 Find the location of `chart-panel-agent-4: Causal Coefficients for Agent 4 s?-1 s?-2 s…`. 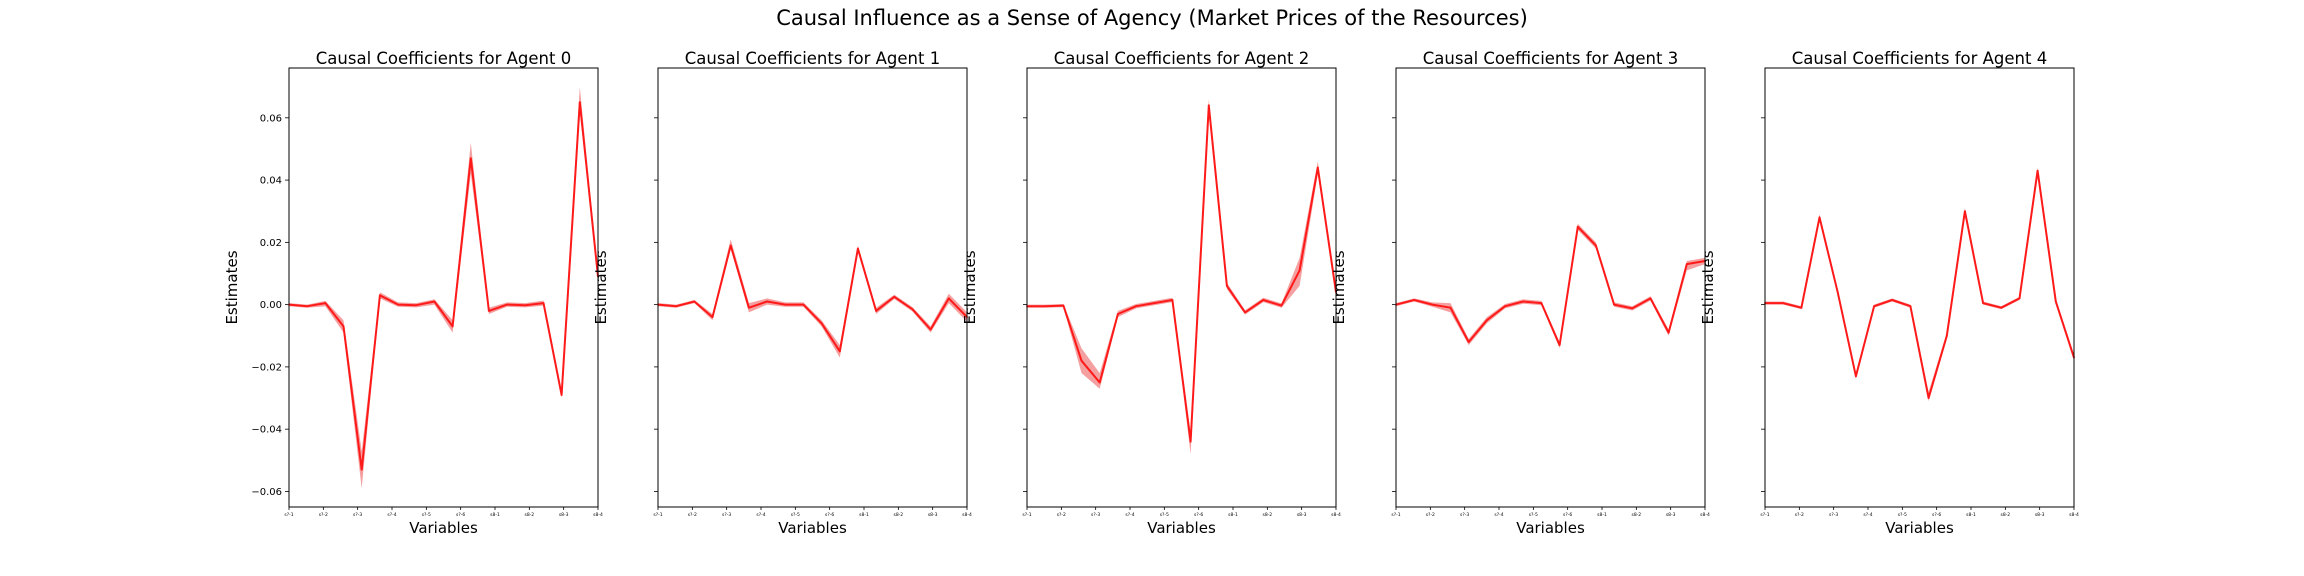

chart-panel-agent-4: Causal Coefficients for Agent 4 s?-1 s?-2 s… is located at coordinates (1889, 293).